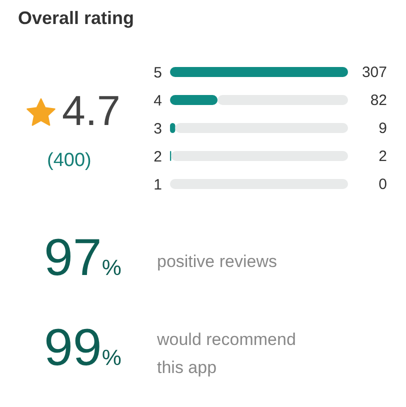 The width and height of the screenshot is (406, 407). What do you see at coordinates (382, 128) in the screenshot?
I see `data-label: 9` at bounding box center [382, 128].